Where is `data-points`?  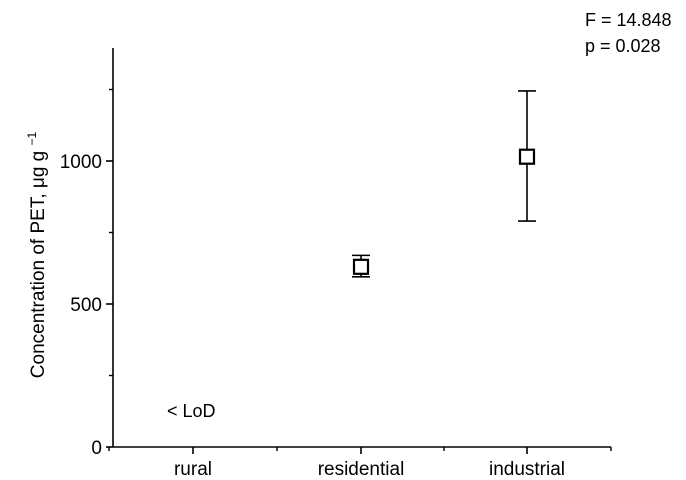 data-points is located at coordinates (444, 184).